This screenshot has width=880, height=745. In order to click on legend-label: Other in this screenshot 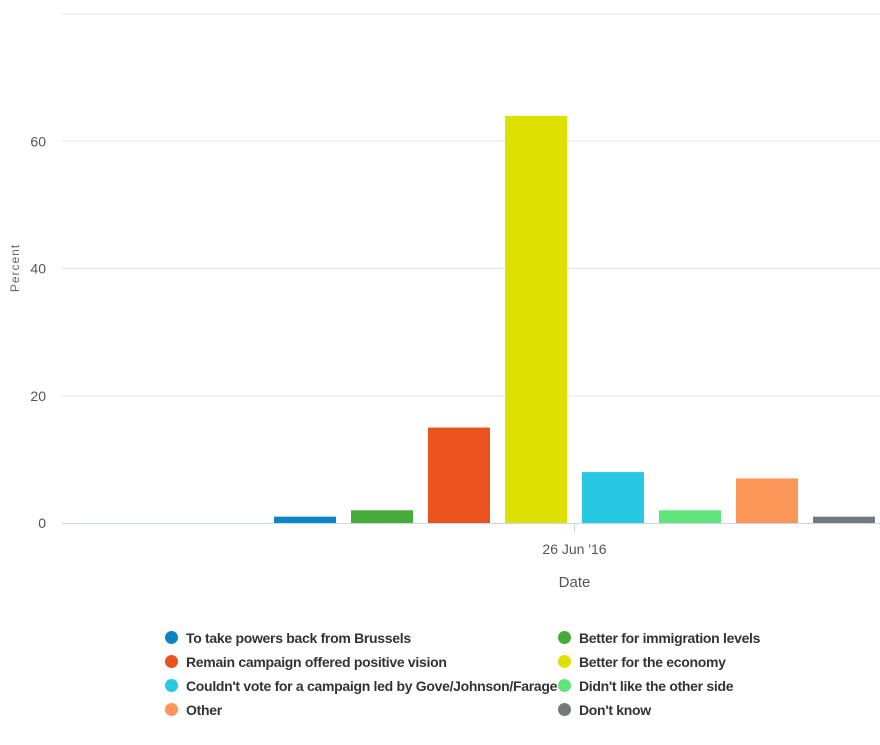, I will do `click(204, 709)`.